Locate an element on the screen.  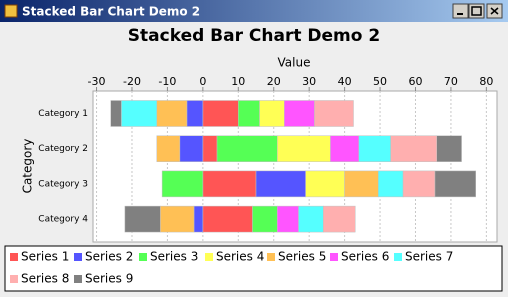
x-tick-label: 70 is located at coordinates (451, 81).